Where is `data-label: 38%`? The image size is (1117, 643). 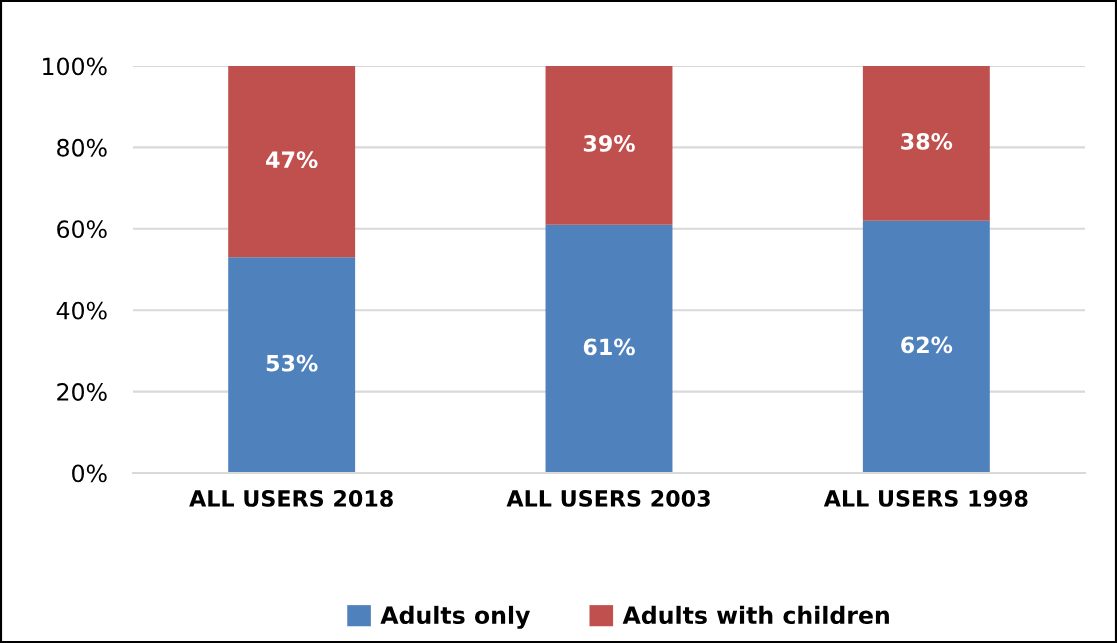
data-label: 38% is located at coordinates (927, 141).